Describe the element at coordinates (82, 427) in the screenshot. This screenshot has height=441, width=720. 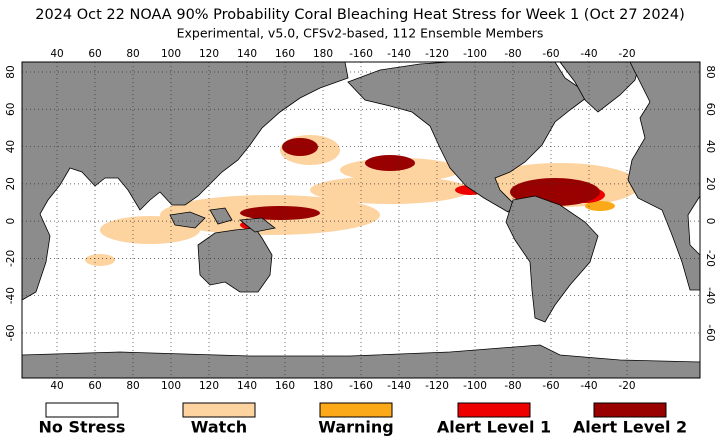
I see `legend-label: No Stress` at that location.